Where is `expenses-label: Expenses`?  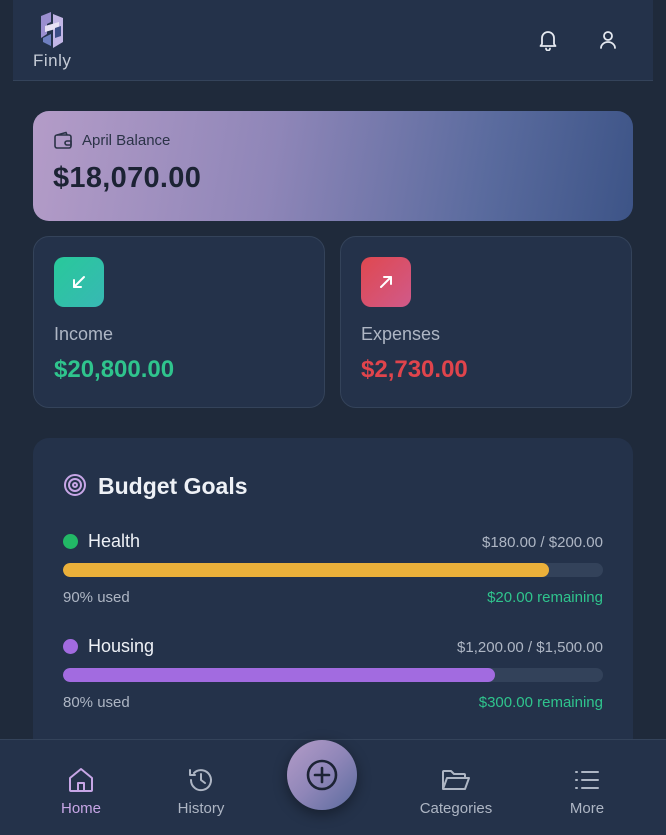
expenses-label: Expenses is located at coordinates (401, 334).